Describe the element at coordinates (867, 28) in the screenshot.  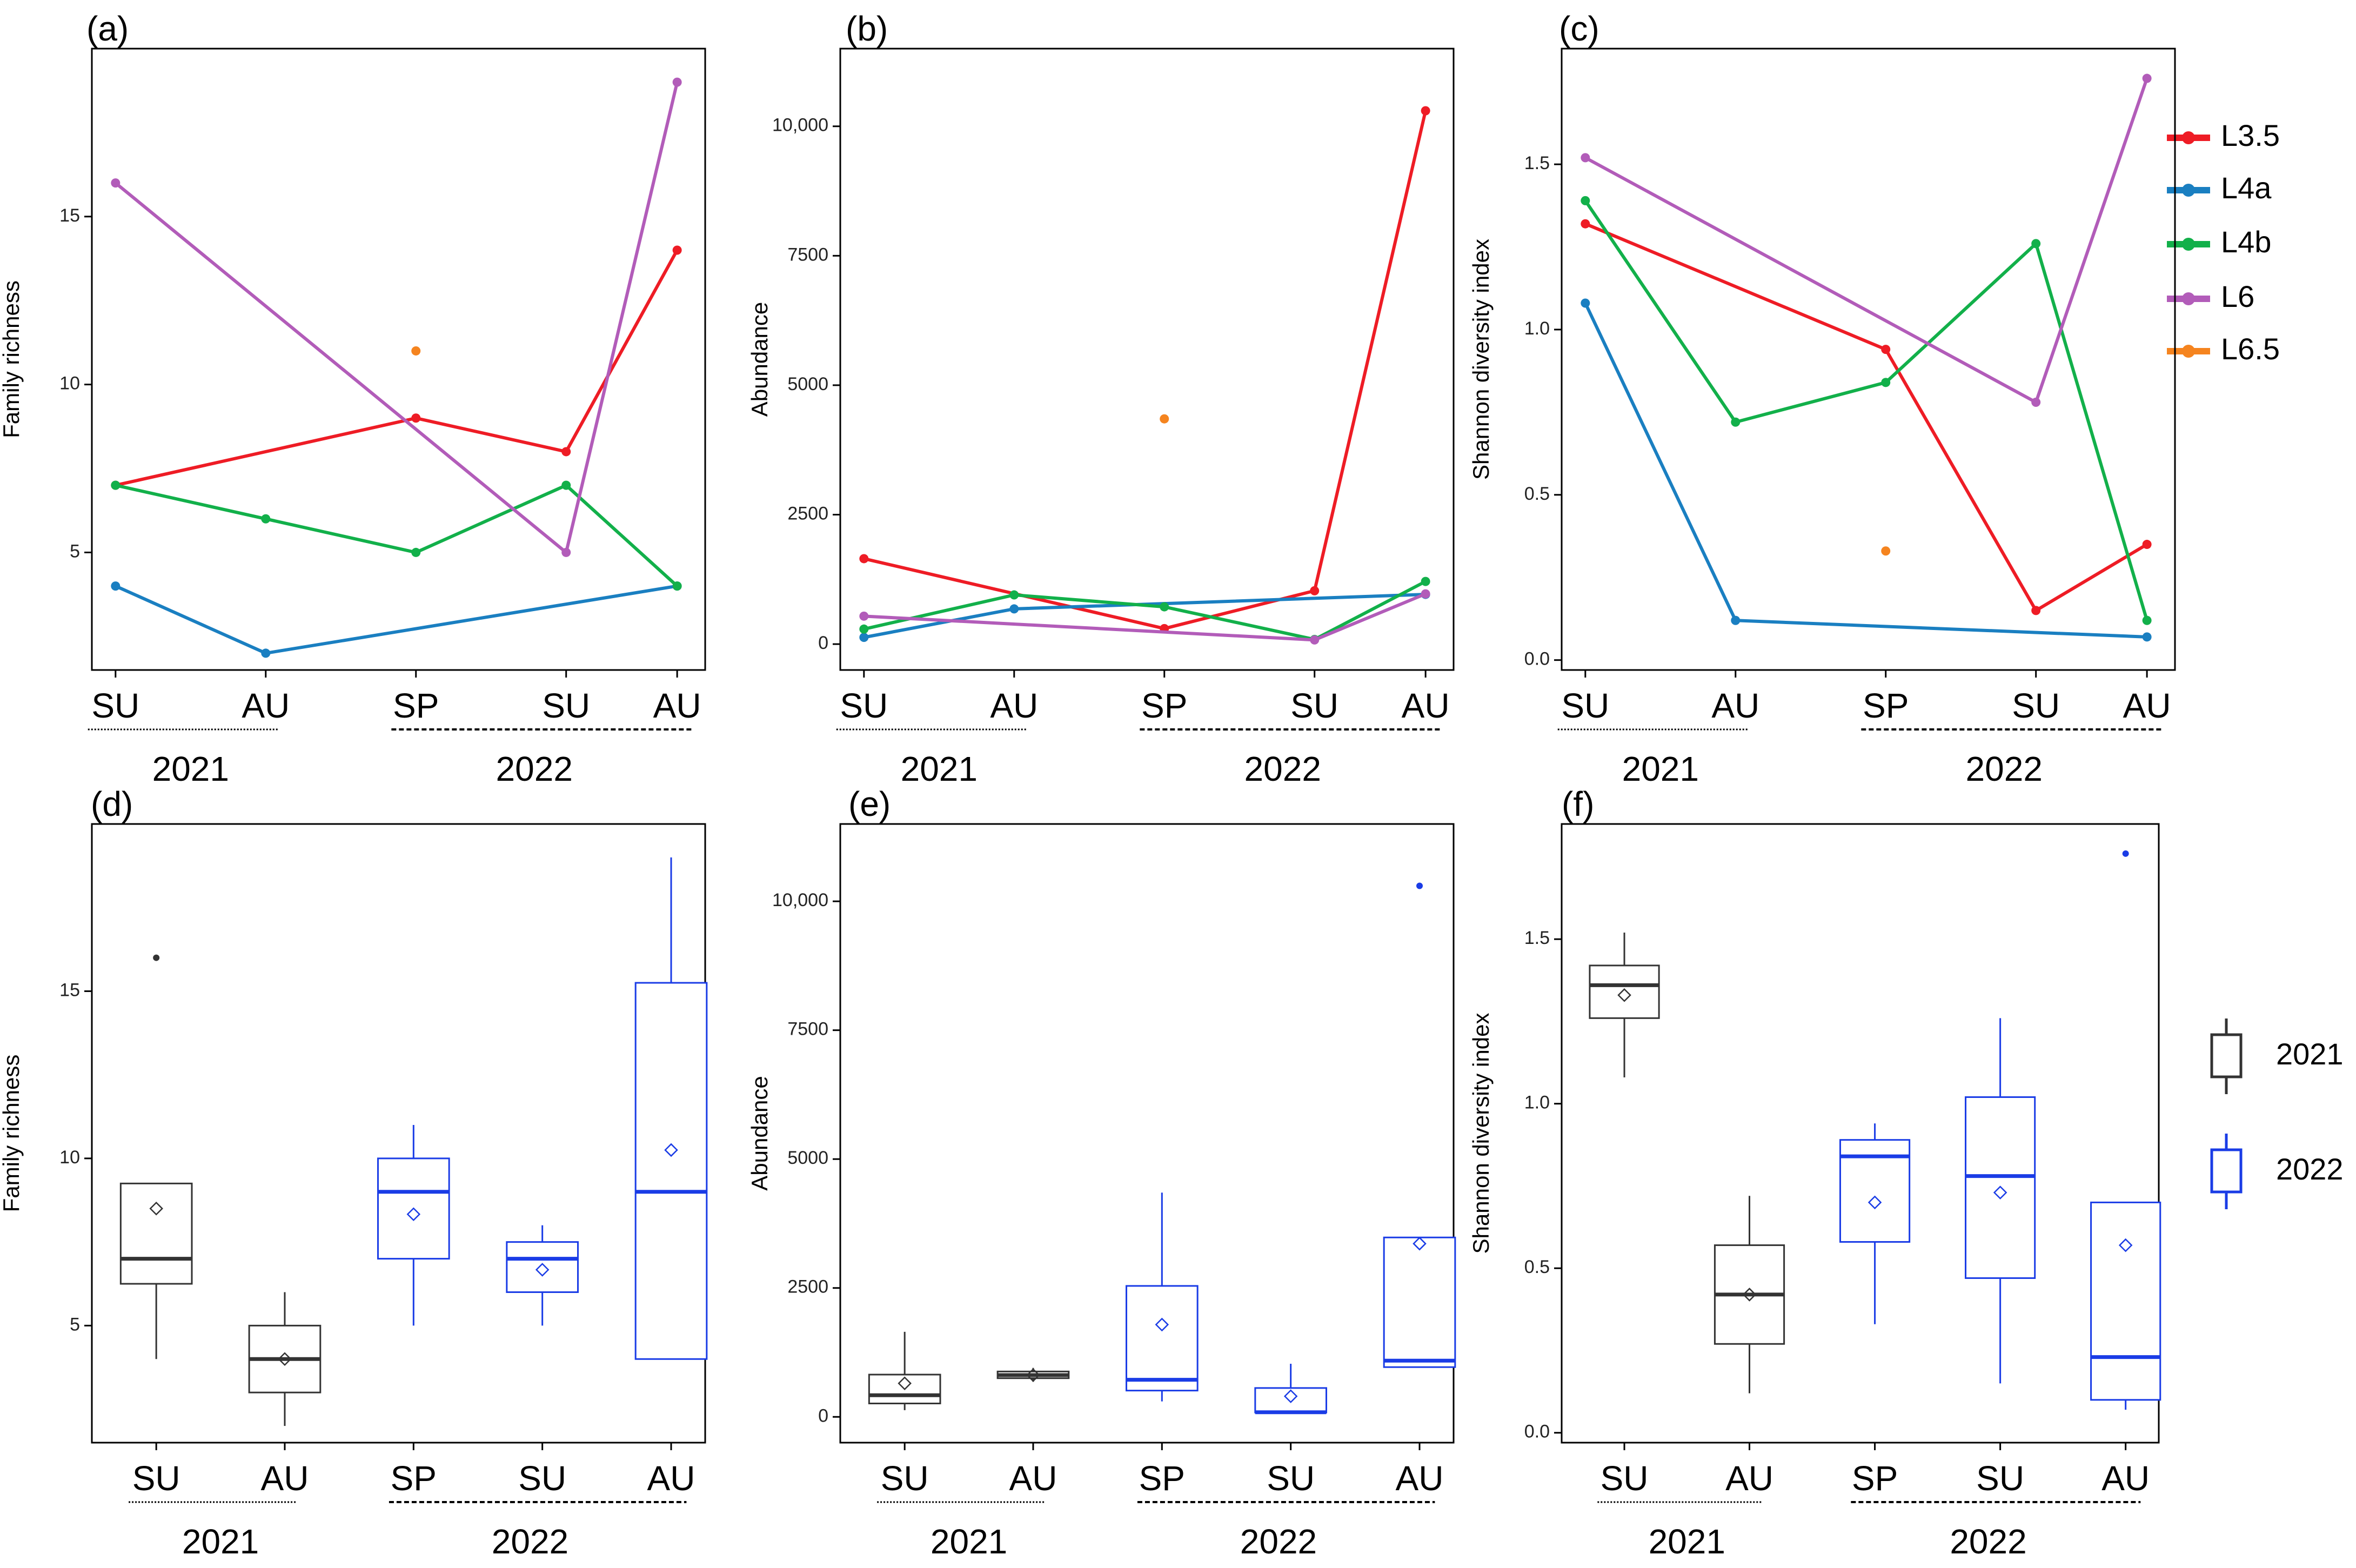
I see `panel-label-b: (b)` at that location.